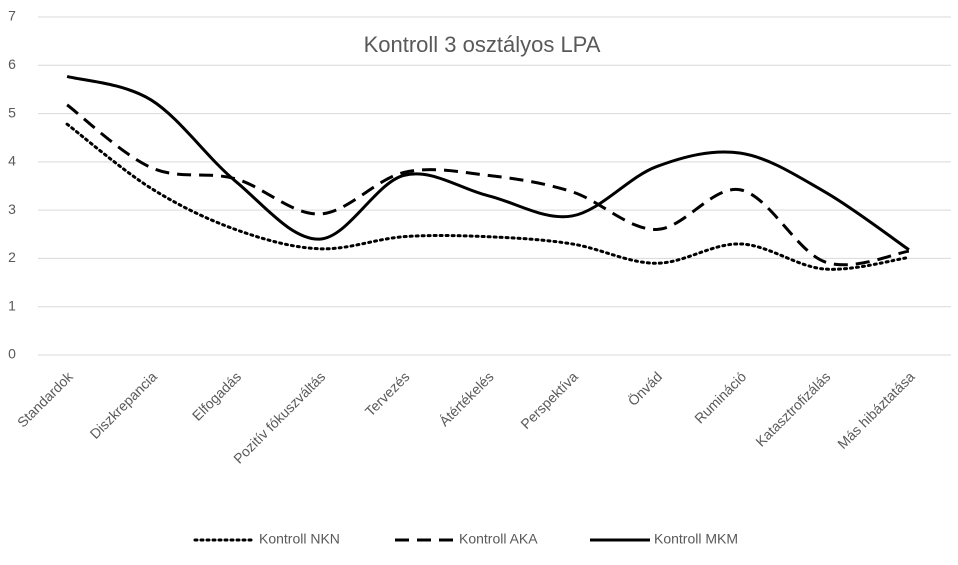 Image resolution: width=958 pixels, height=565 pixels. Describe the element at coordinates (12, 305) in the screenshot. I see `y-tick-label: 1` at that location.